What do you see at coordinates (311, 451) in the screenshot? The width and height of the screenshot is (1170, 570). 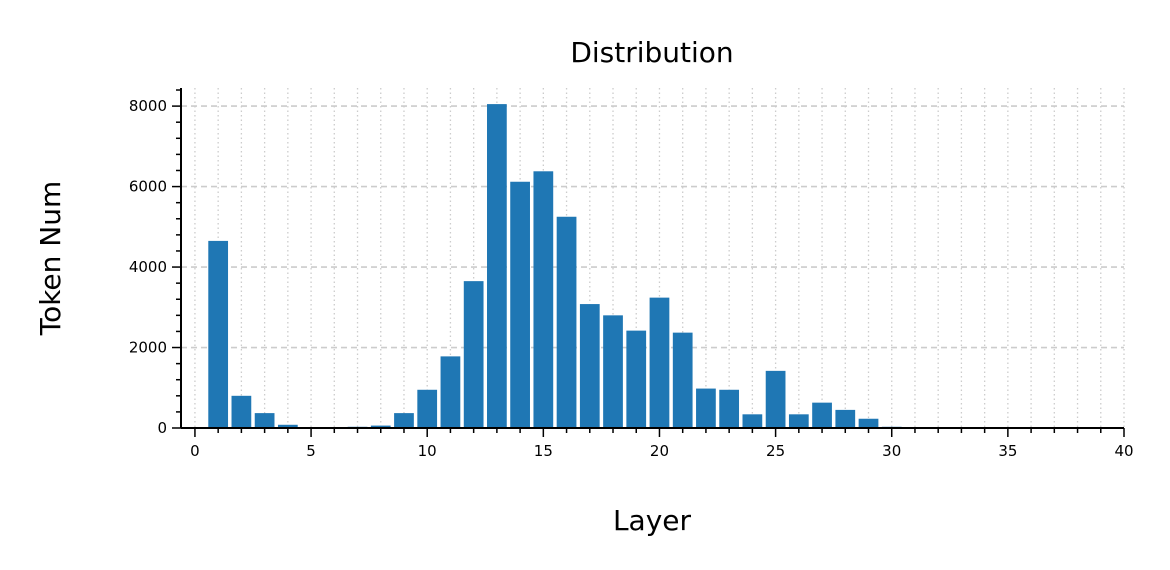 I see `x-tick-label: 5` at bounding box center [311, 451].